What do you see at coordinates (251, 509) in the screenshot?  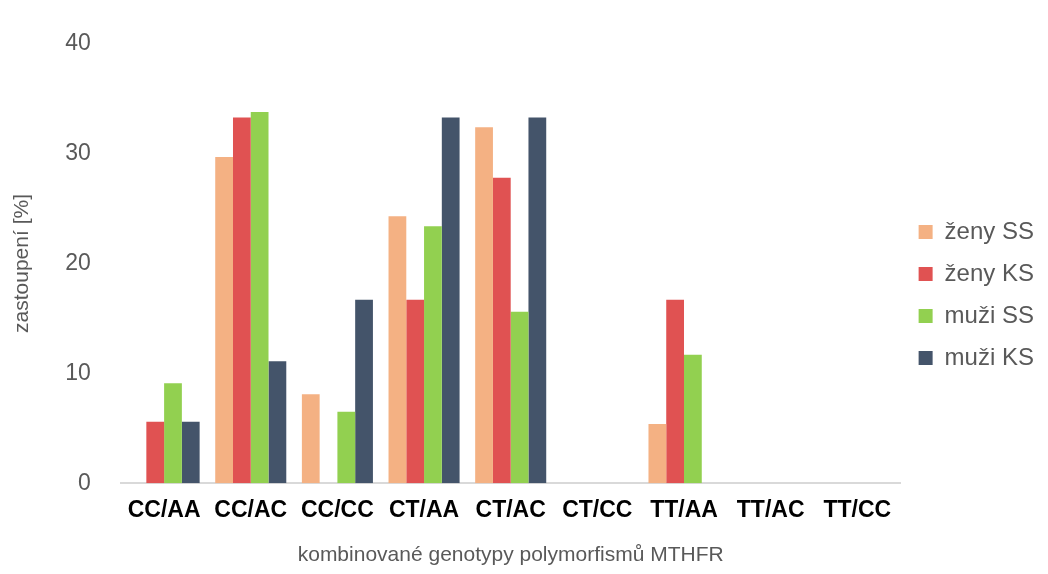 I see `x-tick-label: CC/AC` at bounding box center [251, 509].